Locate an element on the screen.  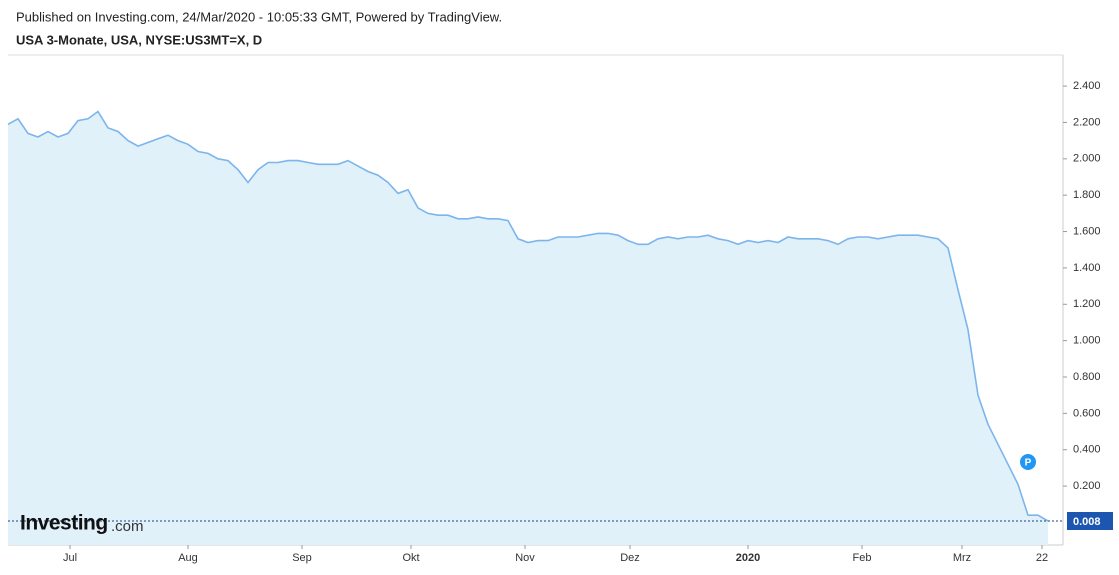
y-tick-label: 0.200 is located at coordinates (1087, 486).